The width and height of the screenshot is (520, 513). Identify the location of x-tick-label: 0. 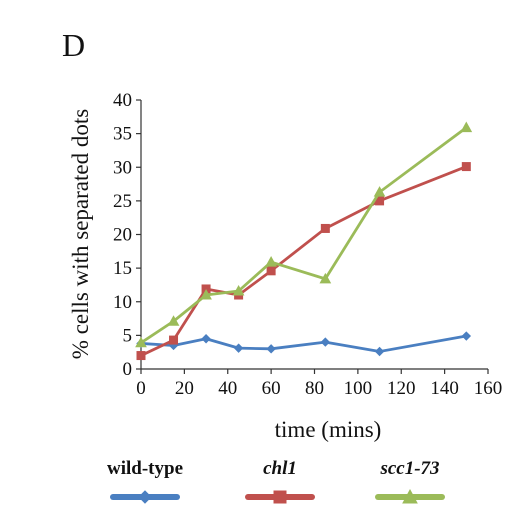
(141, 388).